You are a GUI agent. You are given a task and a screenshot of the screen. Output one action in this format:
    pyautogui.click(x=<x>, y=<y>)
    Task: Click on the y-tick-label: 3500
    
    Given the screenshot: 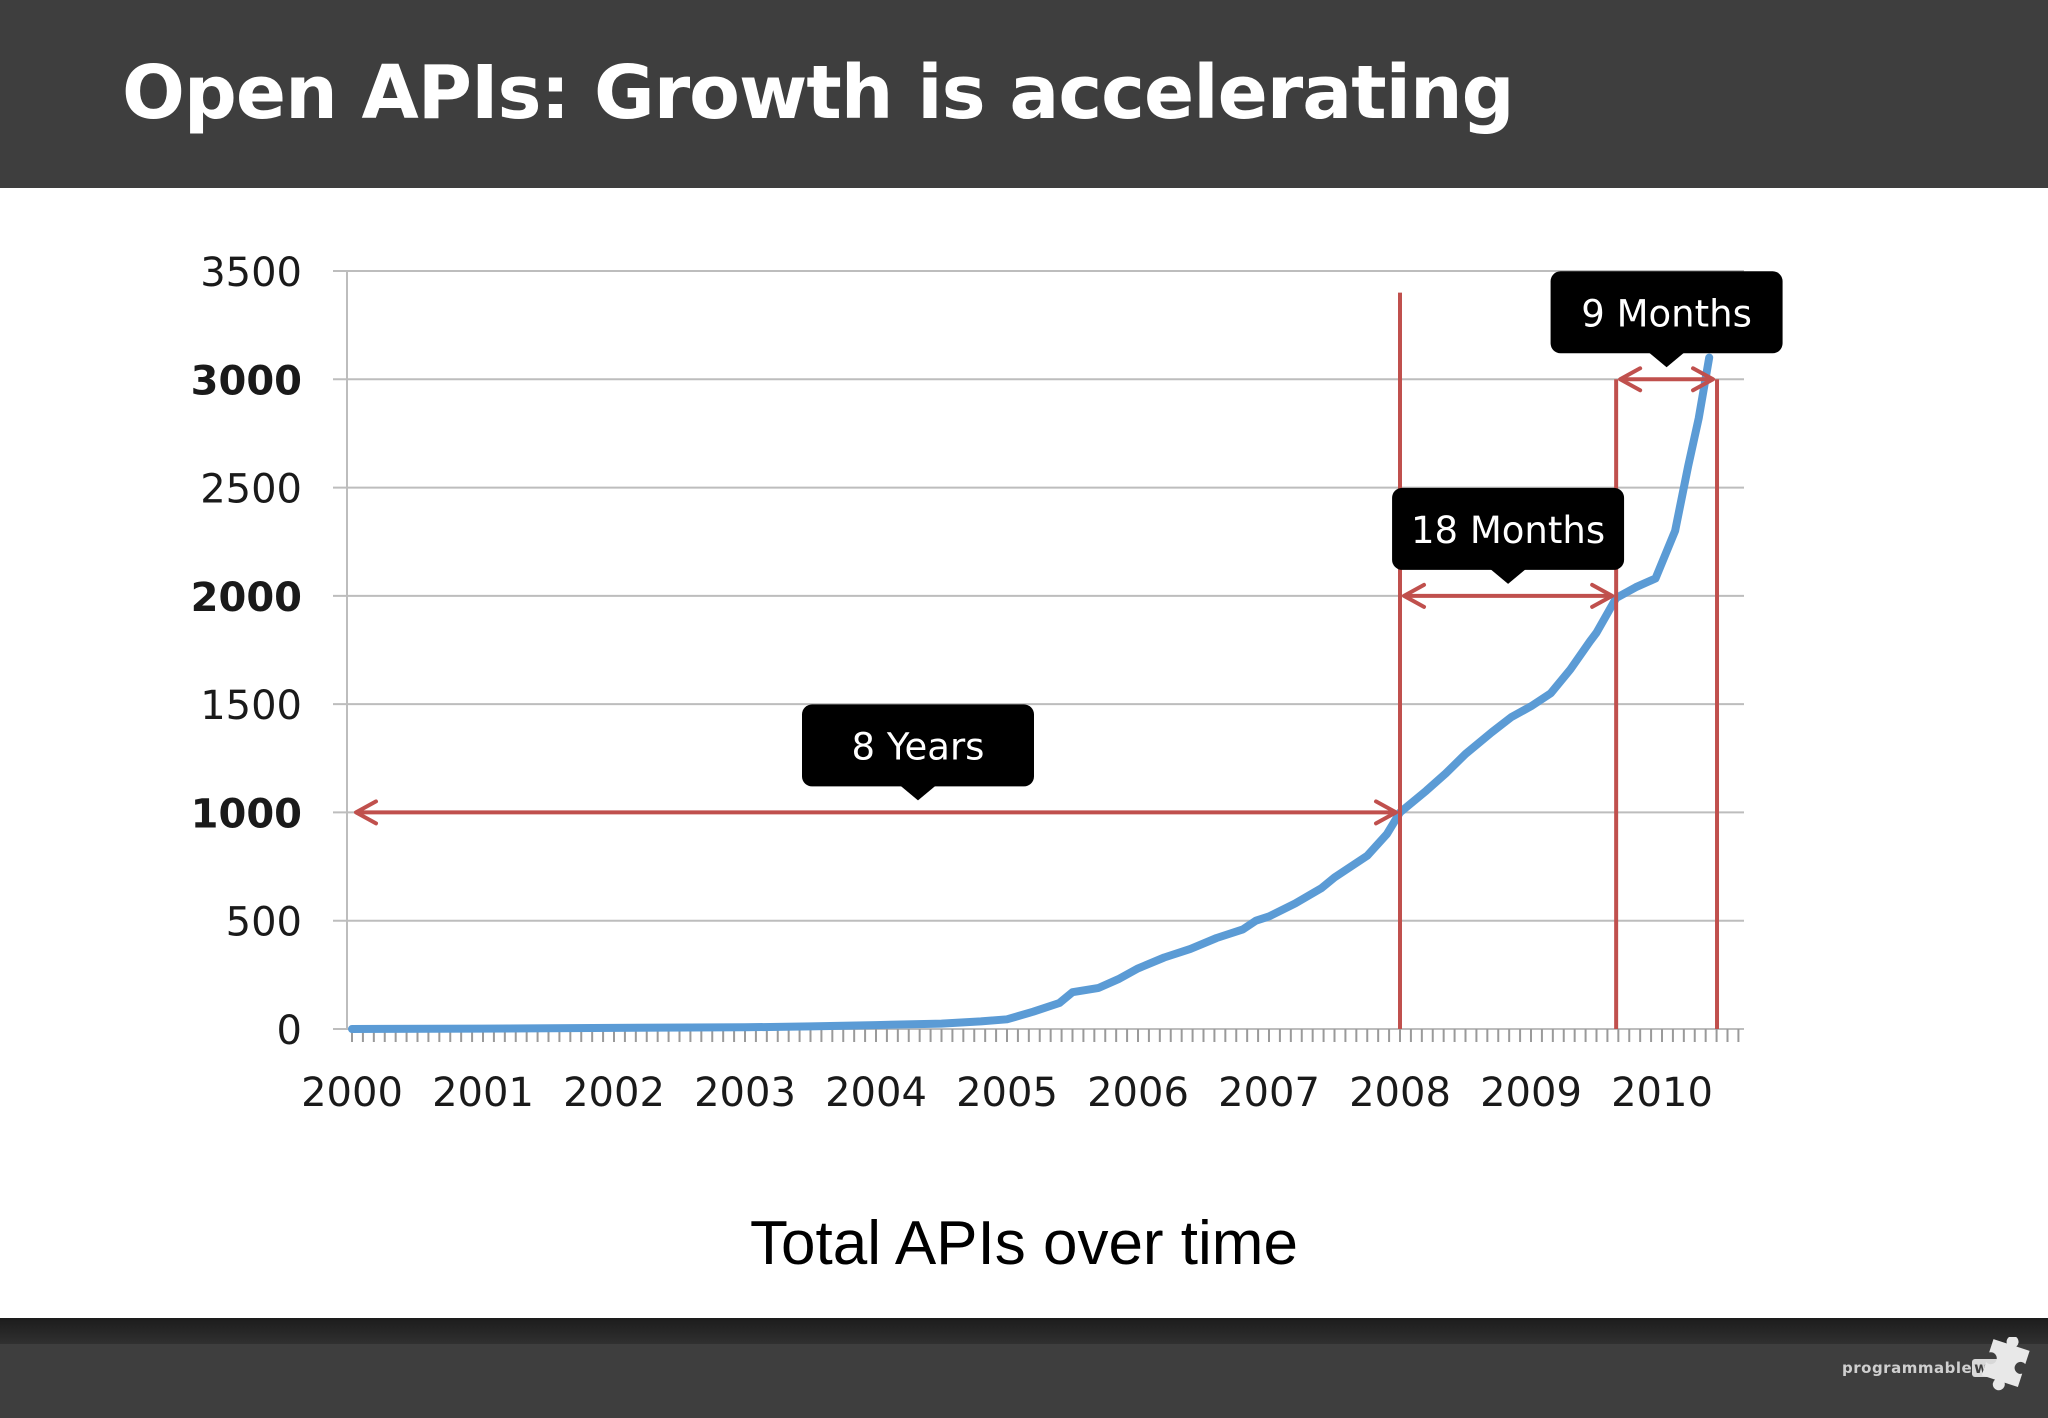 What is the action you would take?
    pyautogui.click(x=251, y=273)
    